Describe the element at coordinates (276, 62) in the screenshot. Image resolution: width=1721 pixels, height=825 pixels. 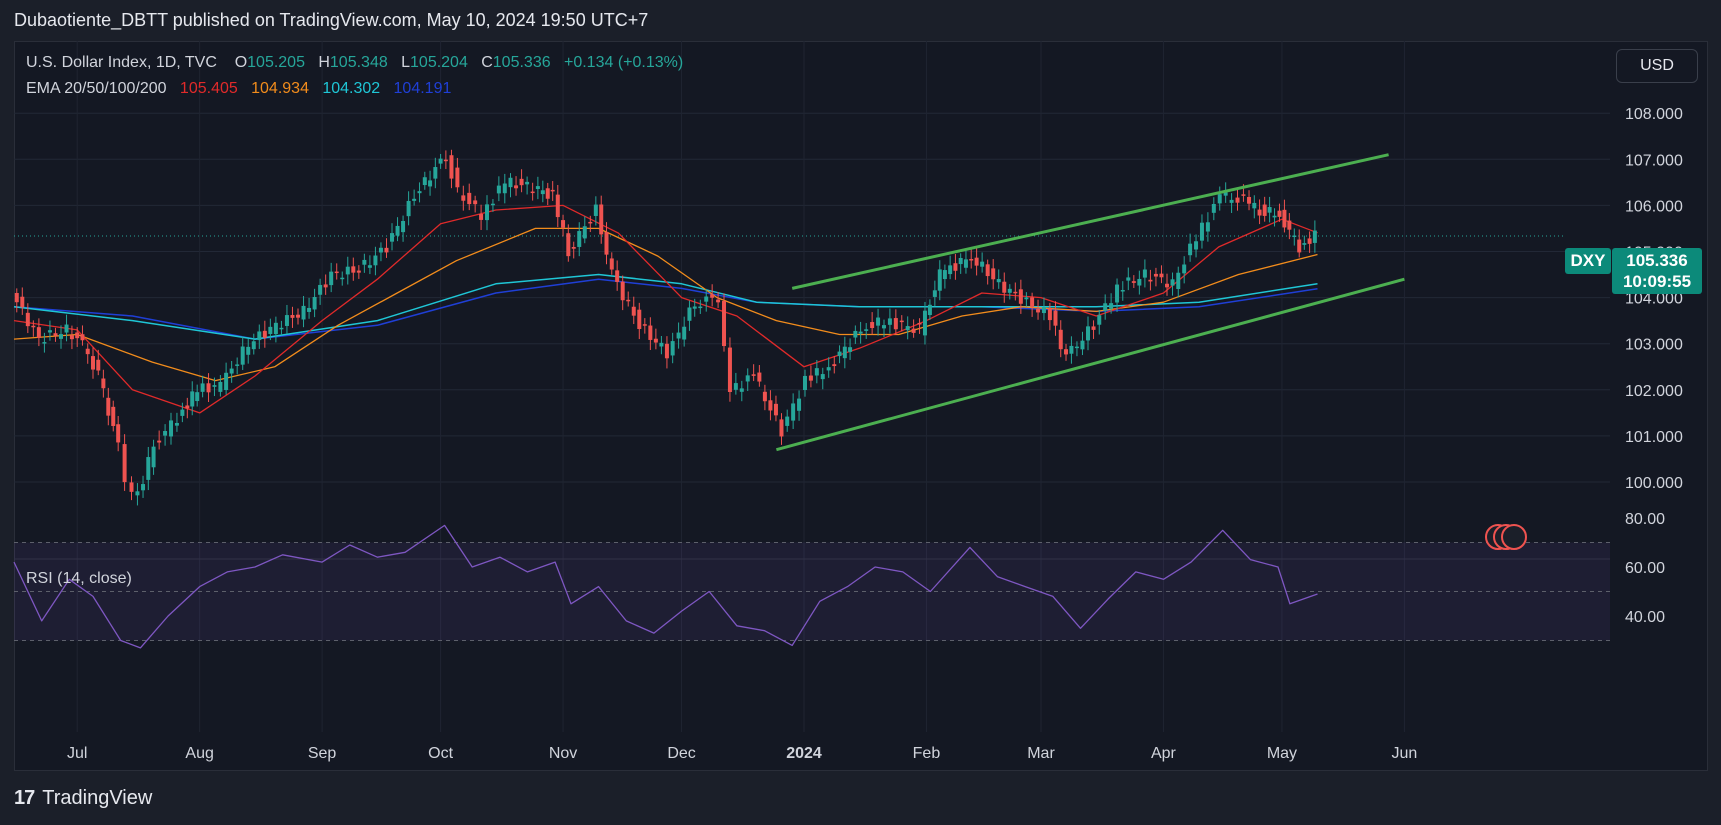
I see `open-value: 105.205` at that location.